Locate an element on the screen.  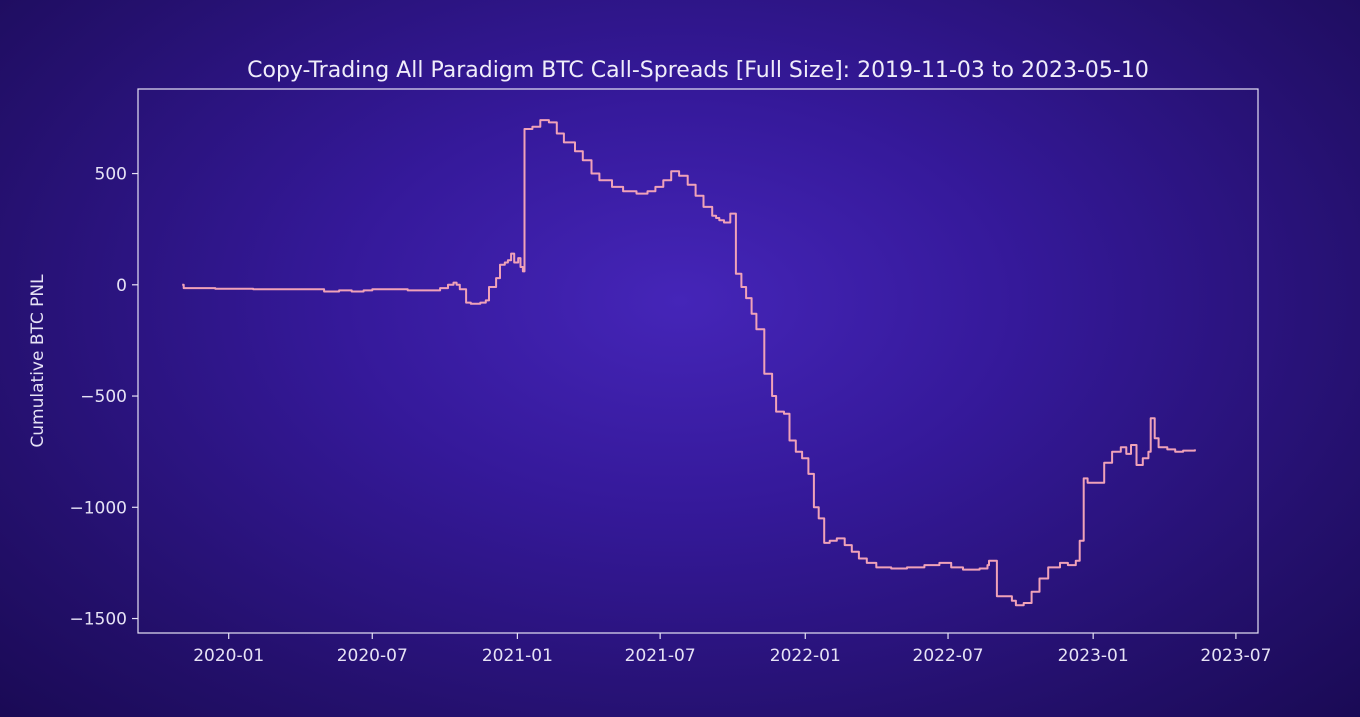
y-tick-label: −1000 is located at coordinates (98, 508).